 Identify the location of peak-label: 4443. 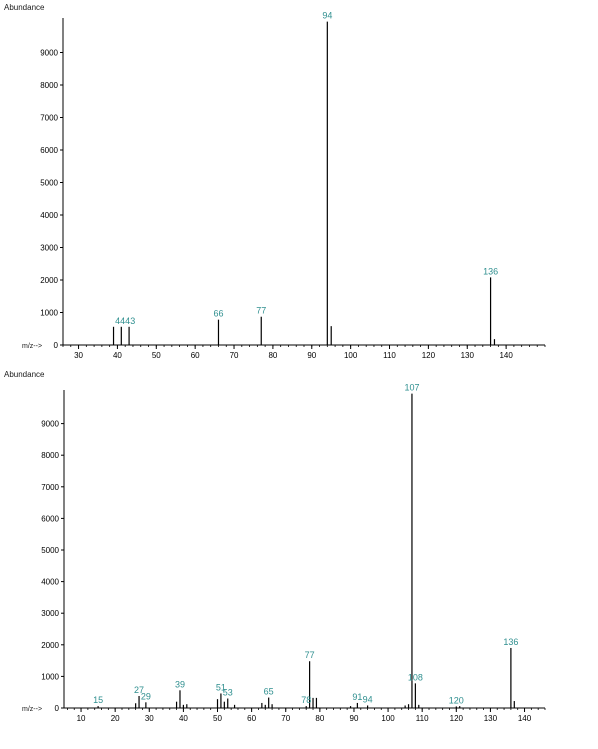
(125, 321).